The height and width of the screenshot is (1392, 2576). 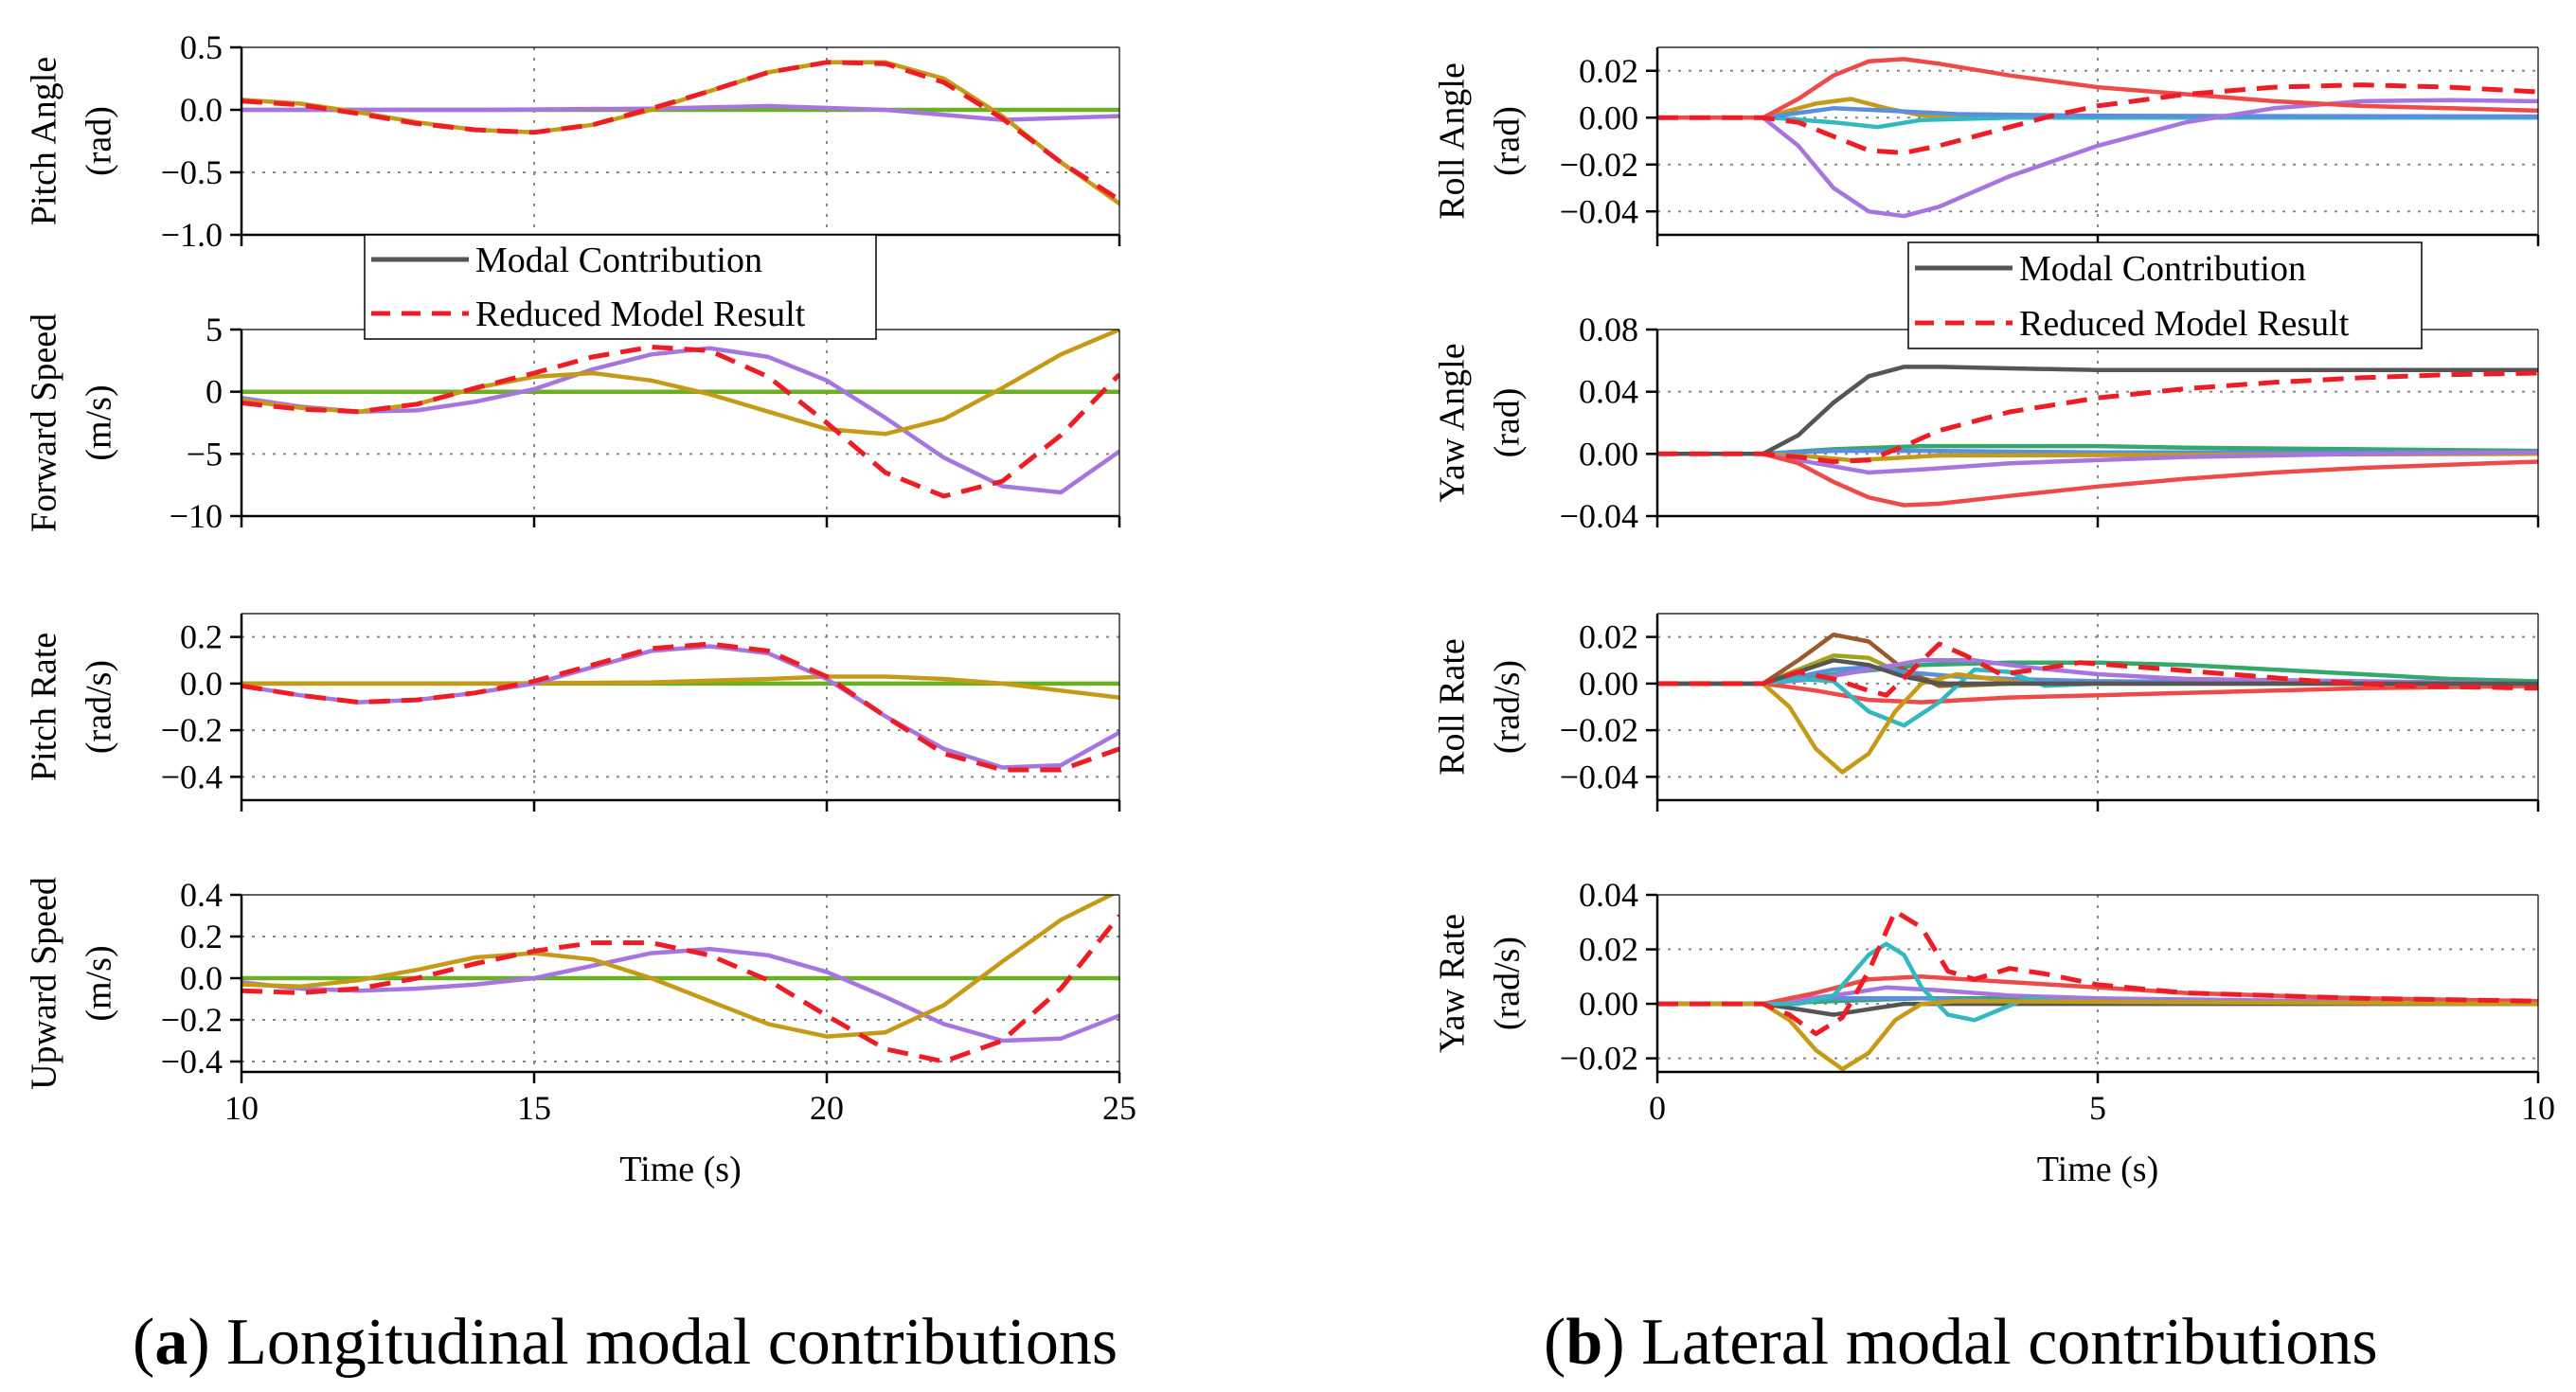 I want to click on series-line-modal-contribution, so click(x=2097, y=411).